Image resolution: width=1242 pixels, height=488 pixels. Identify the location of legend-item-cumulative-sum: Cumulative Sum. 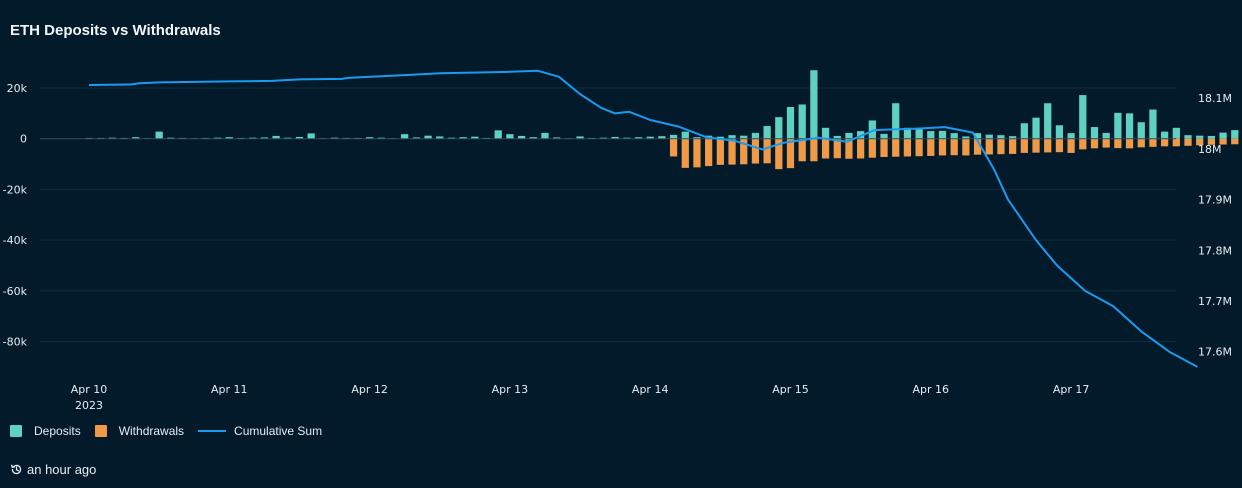
(260, 431).